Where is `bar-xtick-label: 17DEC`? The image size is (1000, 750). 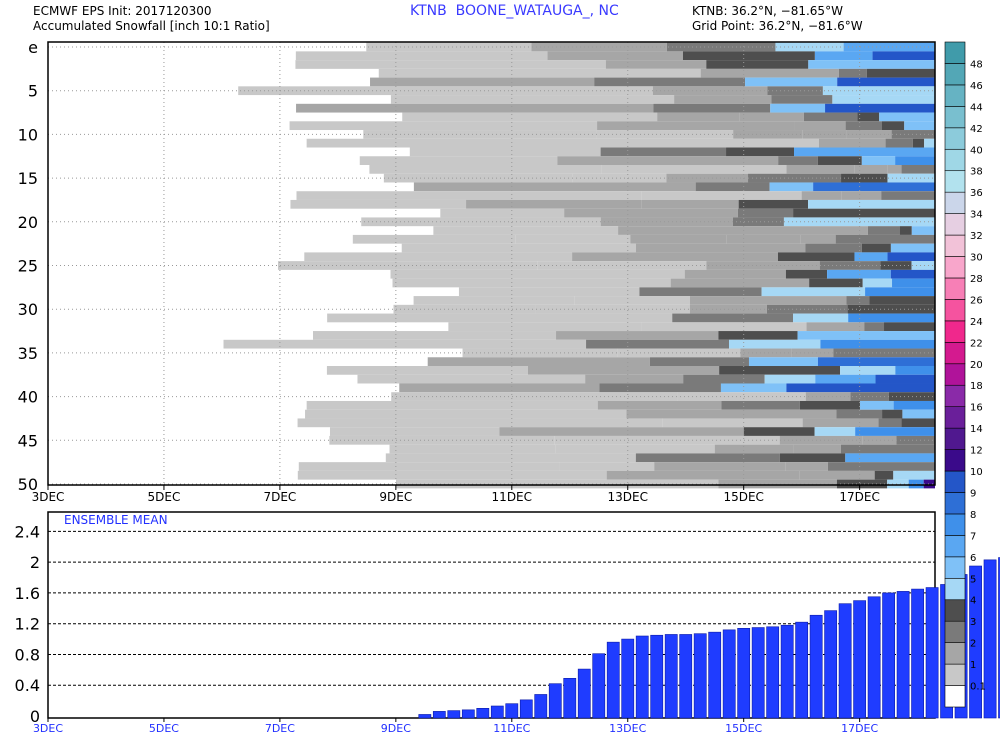
bar-xtick-label: 17DEC is located at coordinates (859, 728).